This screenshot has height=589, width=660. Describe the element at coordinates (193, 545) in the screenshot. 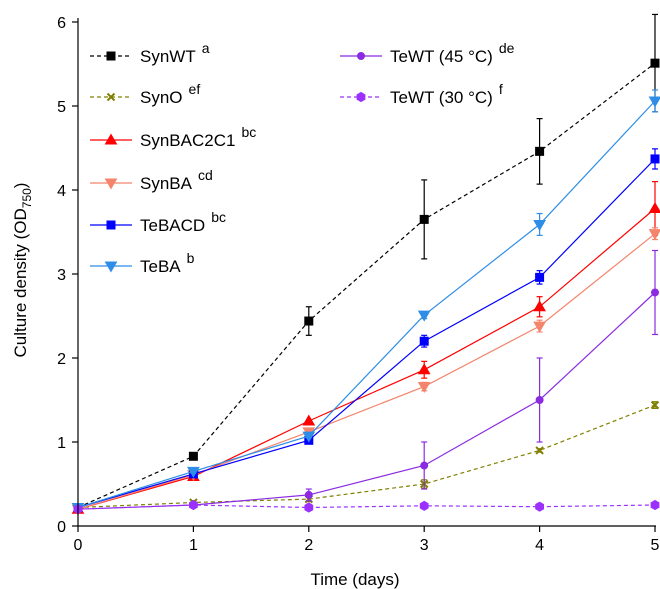

I see `x-tick-label: 1` at that location.